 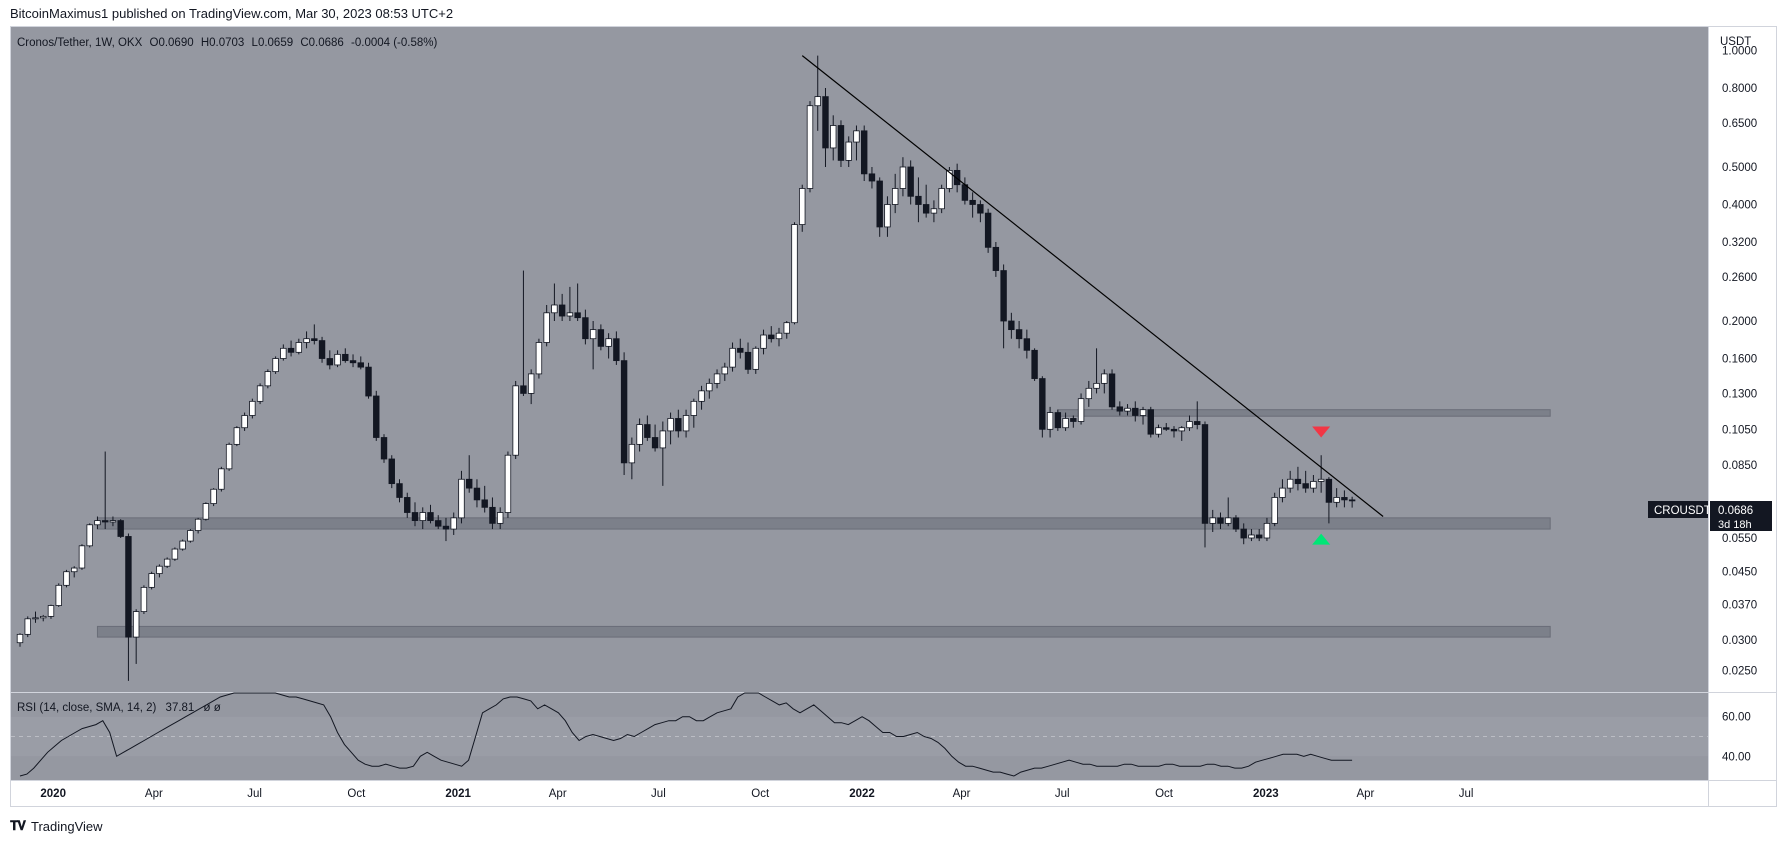 I want to click on price-tick-label: 0.0370, so click(x=1739, y=606).